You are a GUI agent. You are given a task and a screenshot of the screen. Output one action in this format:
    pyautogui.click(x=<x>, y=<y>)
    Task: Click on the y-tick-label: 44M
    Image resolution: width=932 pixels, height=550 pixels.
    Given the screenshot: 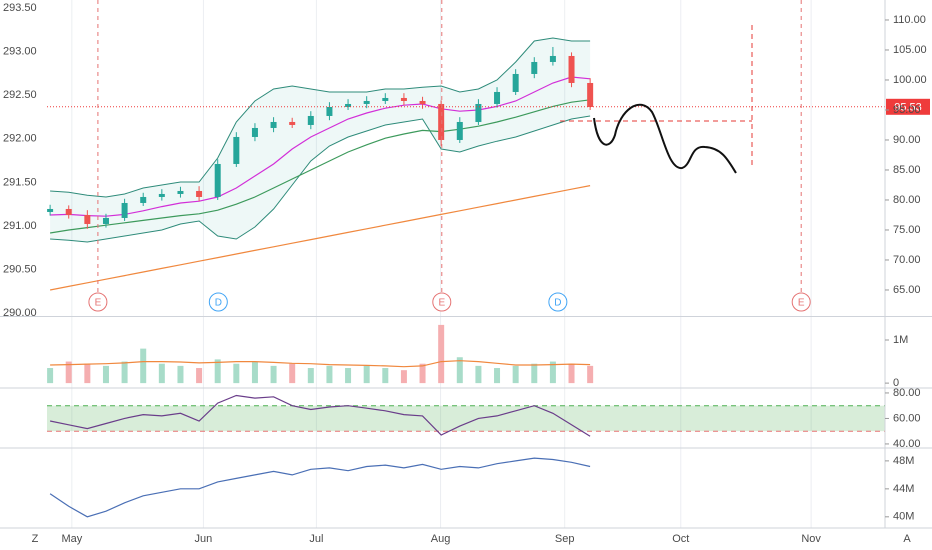 What is the action you would take?
    pyautogui.click(x=903, y=489)
    